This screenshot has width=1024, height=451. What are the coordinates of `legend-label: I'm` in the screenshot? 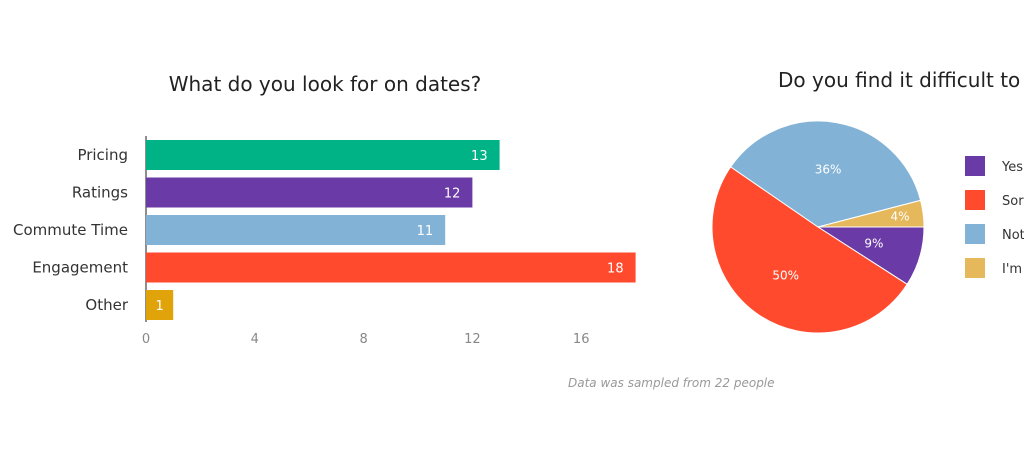 It's located at (1012, 269).